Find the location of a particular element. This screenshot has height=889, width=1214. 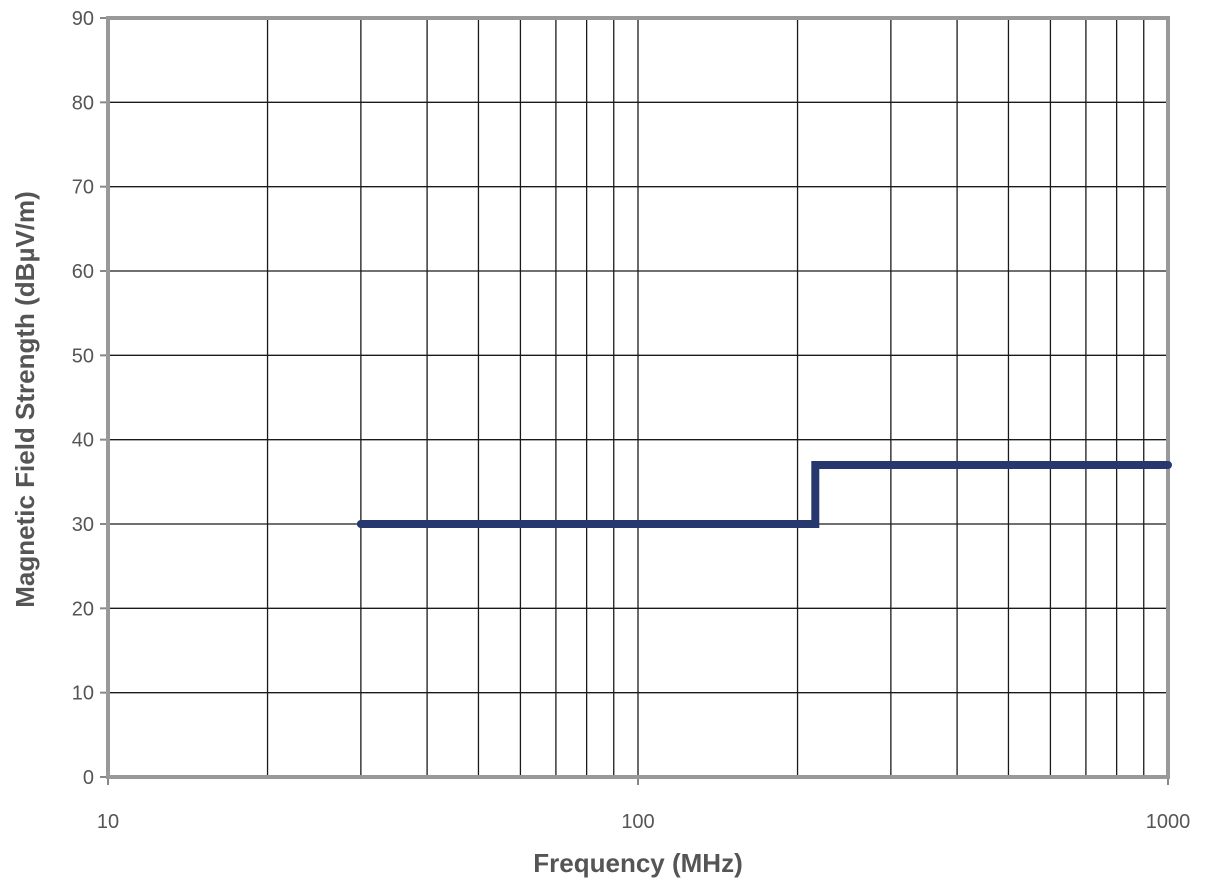

y-tick-label: 70 is located at coordinates (83, 188).